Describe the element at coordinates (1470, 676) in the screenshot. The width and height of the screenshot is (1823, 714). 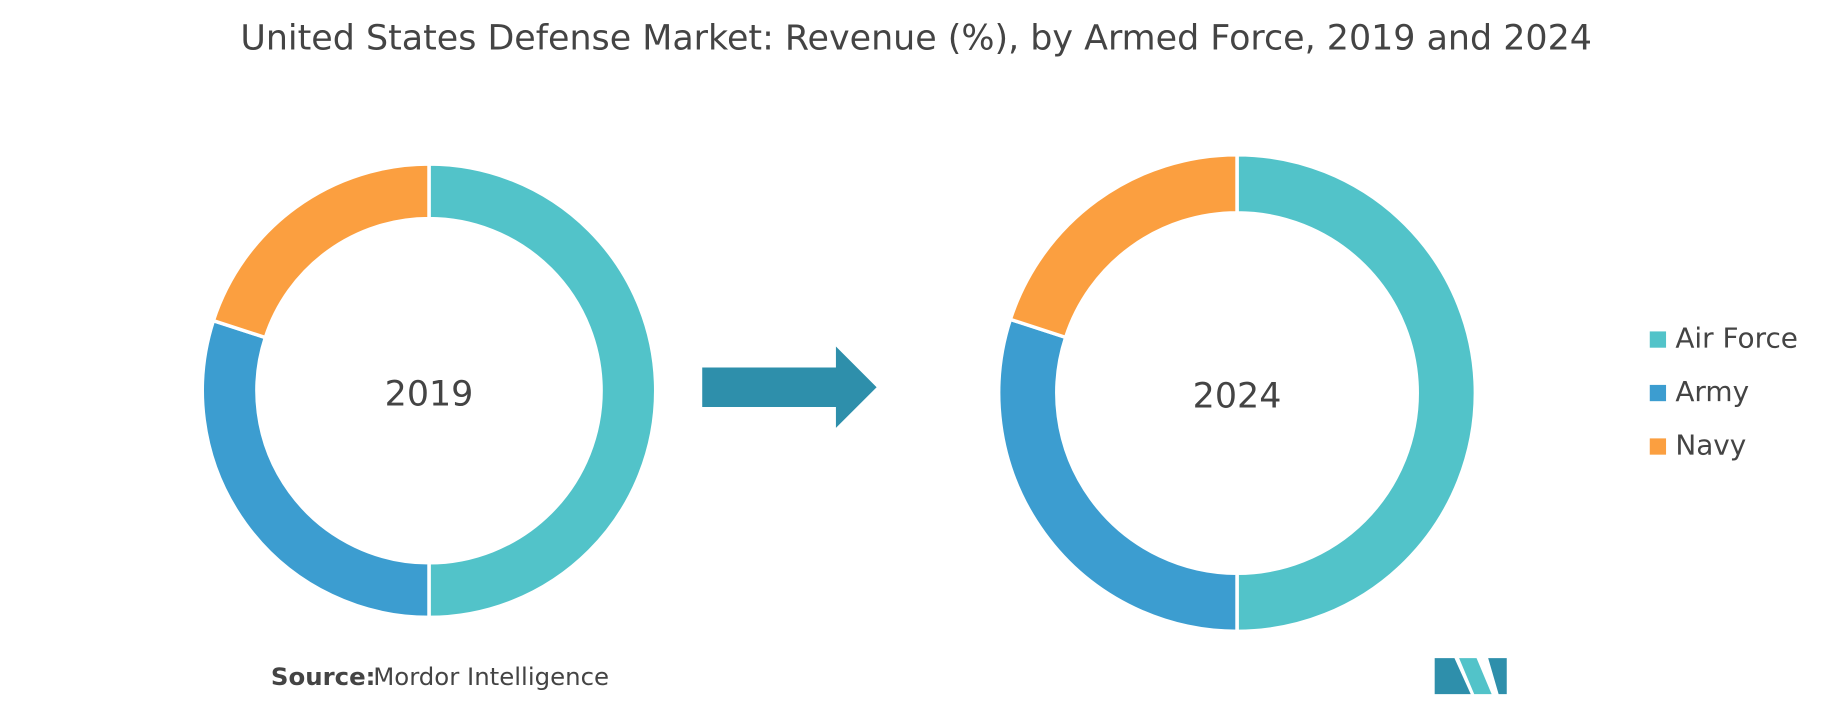
I see `logo` at that location.